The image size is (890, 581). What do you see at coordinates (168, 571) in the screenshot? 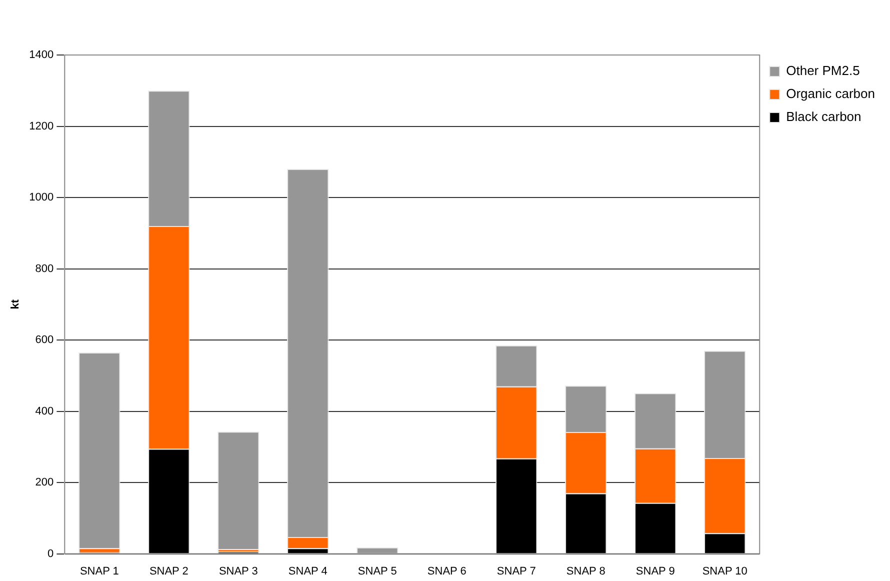
I see `x-tick-label: SNAP 2` at bounding box center [168, 571].